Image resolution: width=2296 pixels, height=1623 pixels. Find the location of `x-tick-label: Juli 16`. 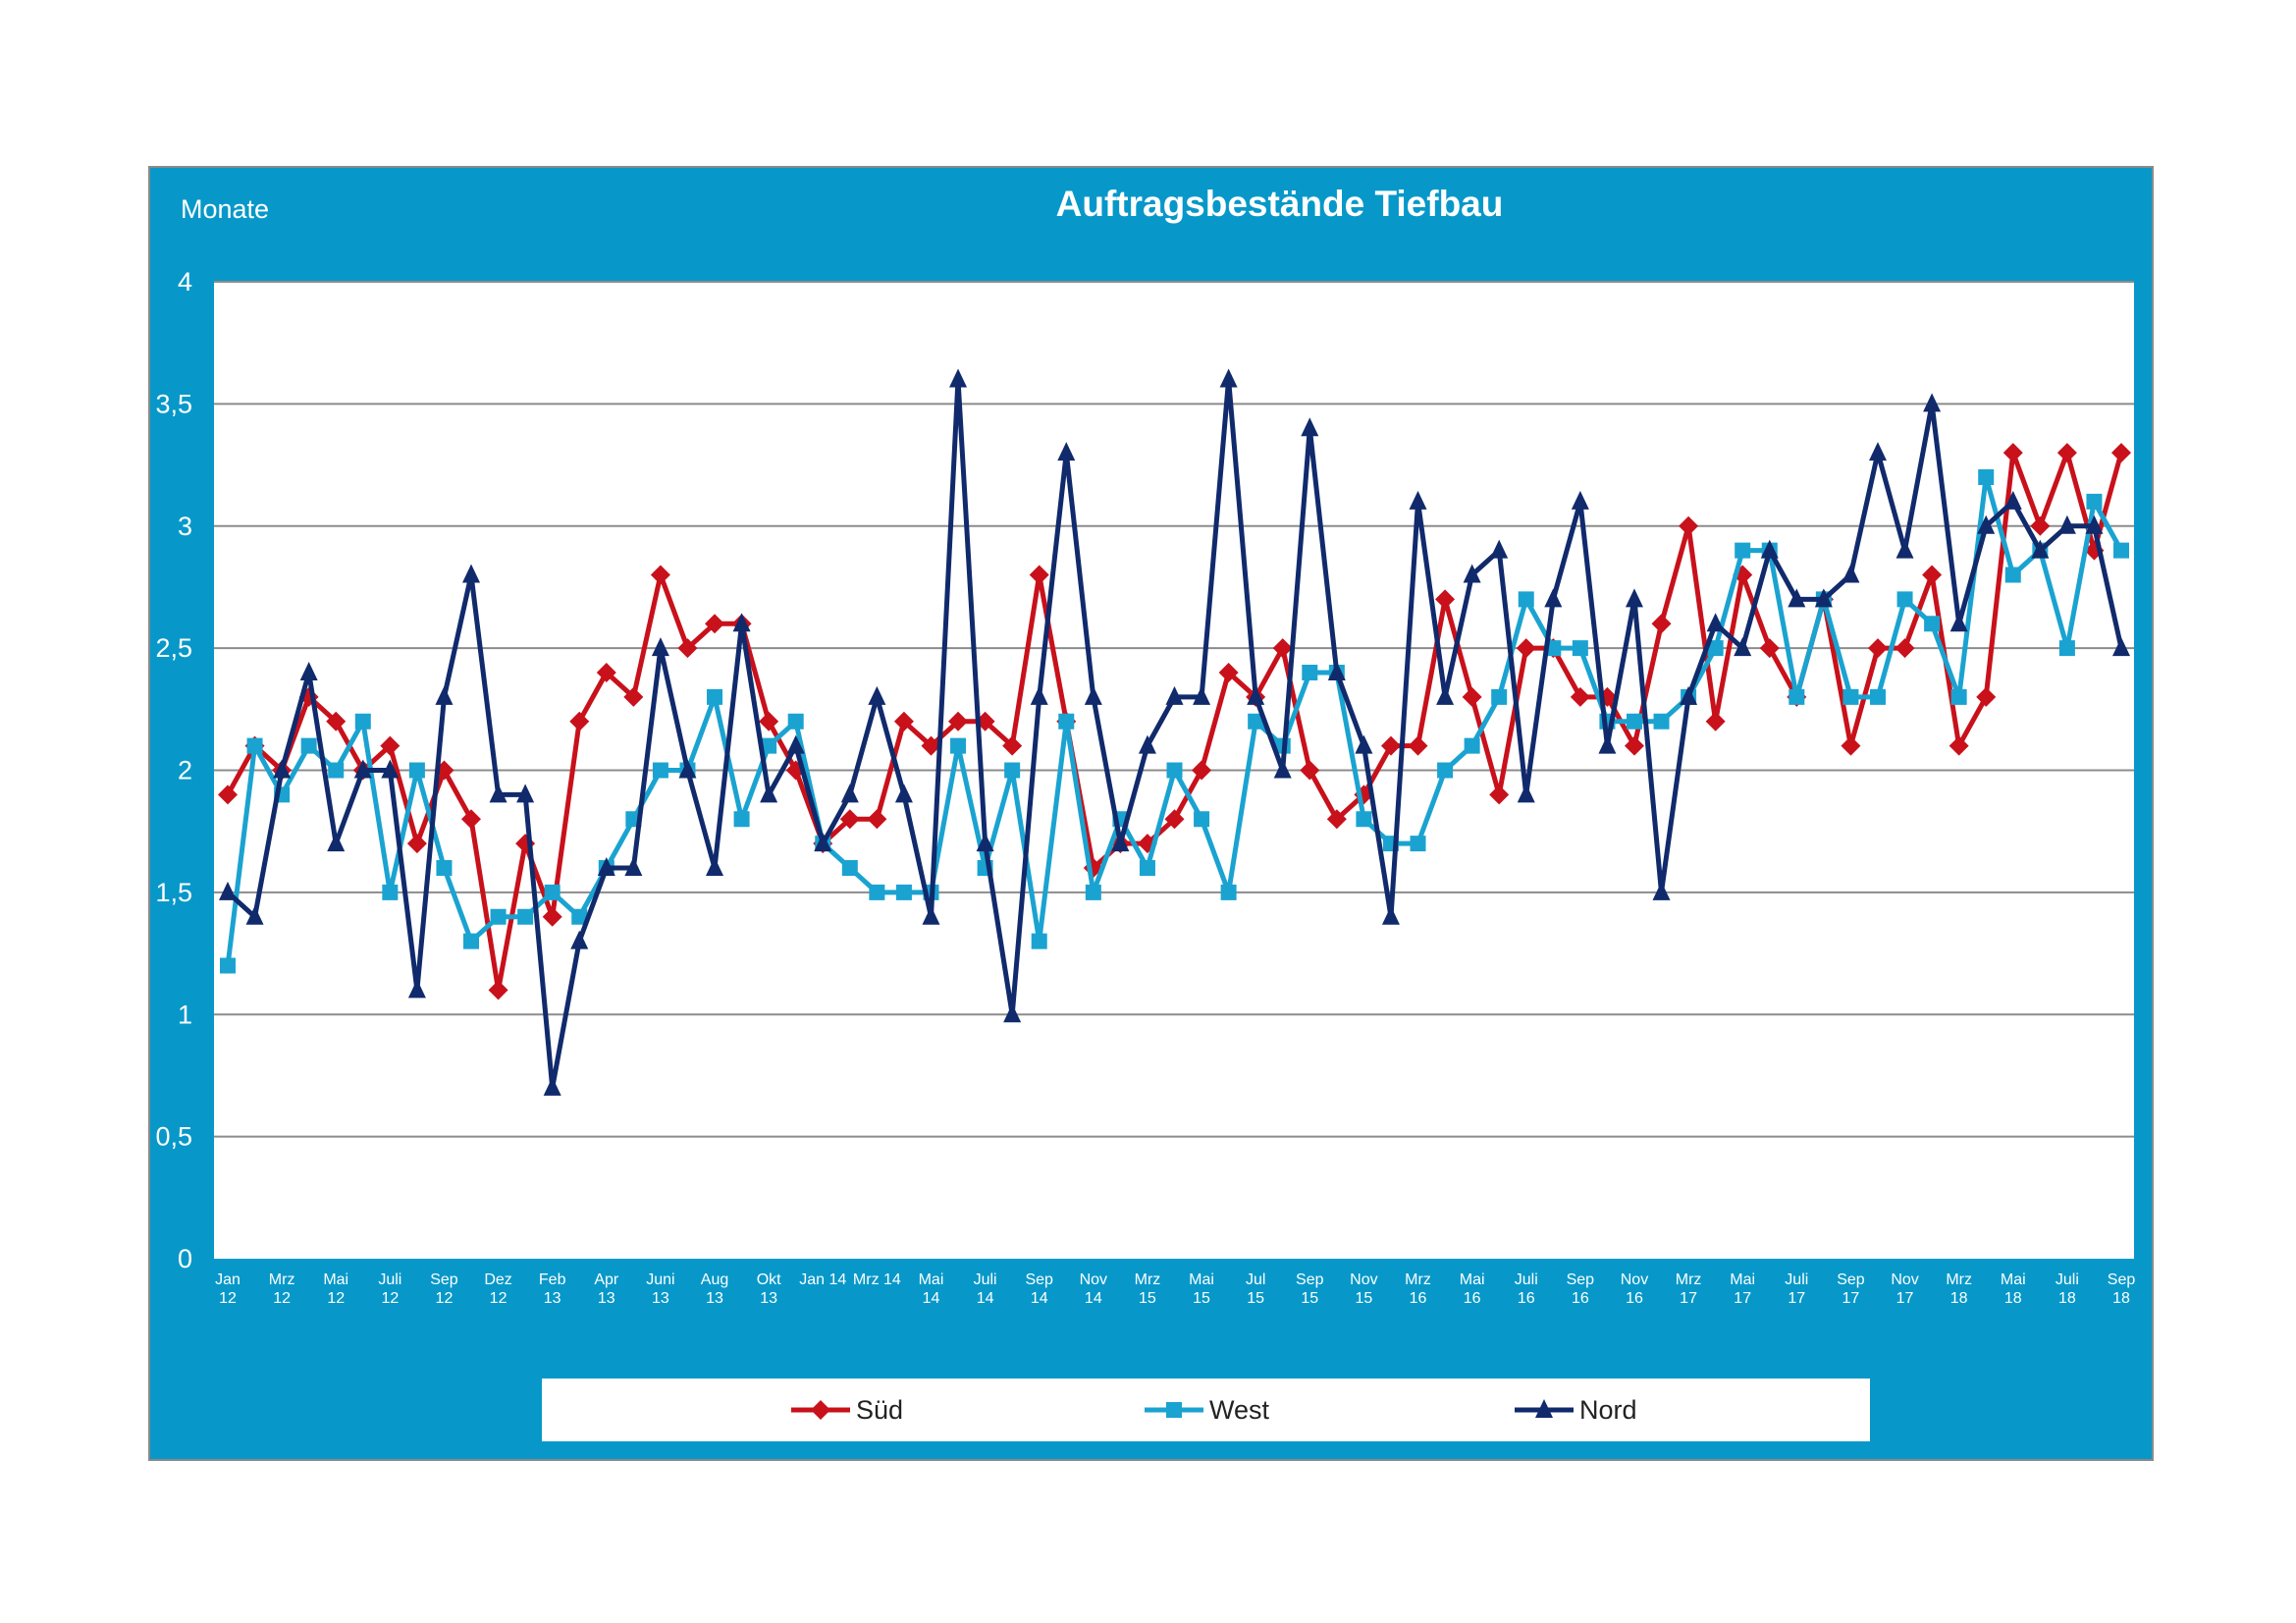

x-tick-label: Juli 16 is located at coordinates (1526, 1289).